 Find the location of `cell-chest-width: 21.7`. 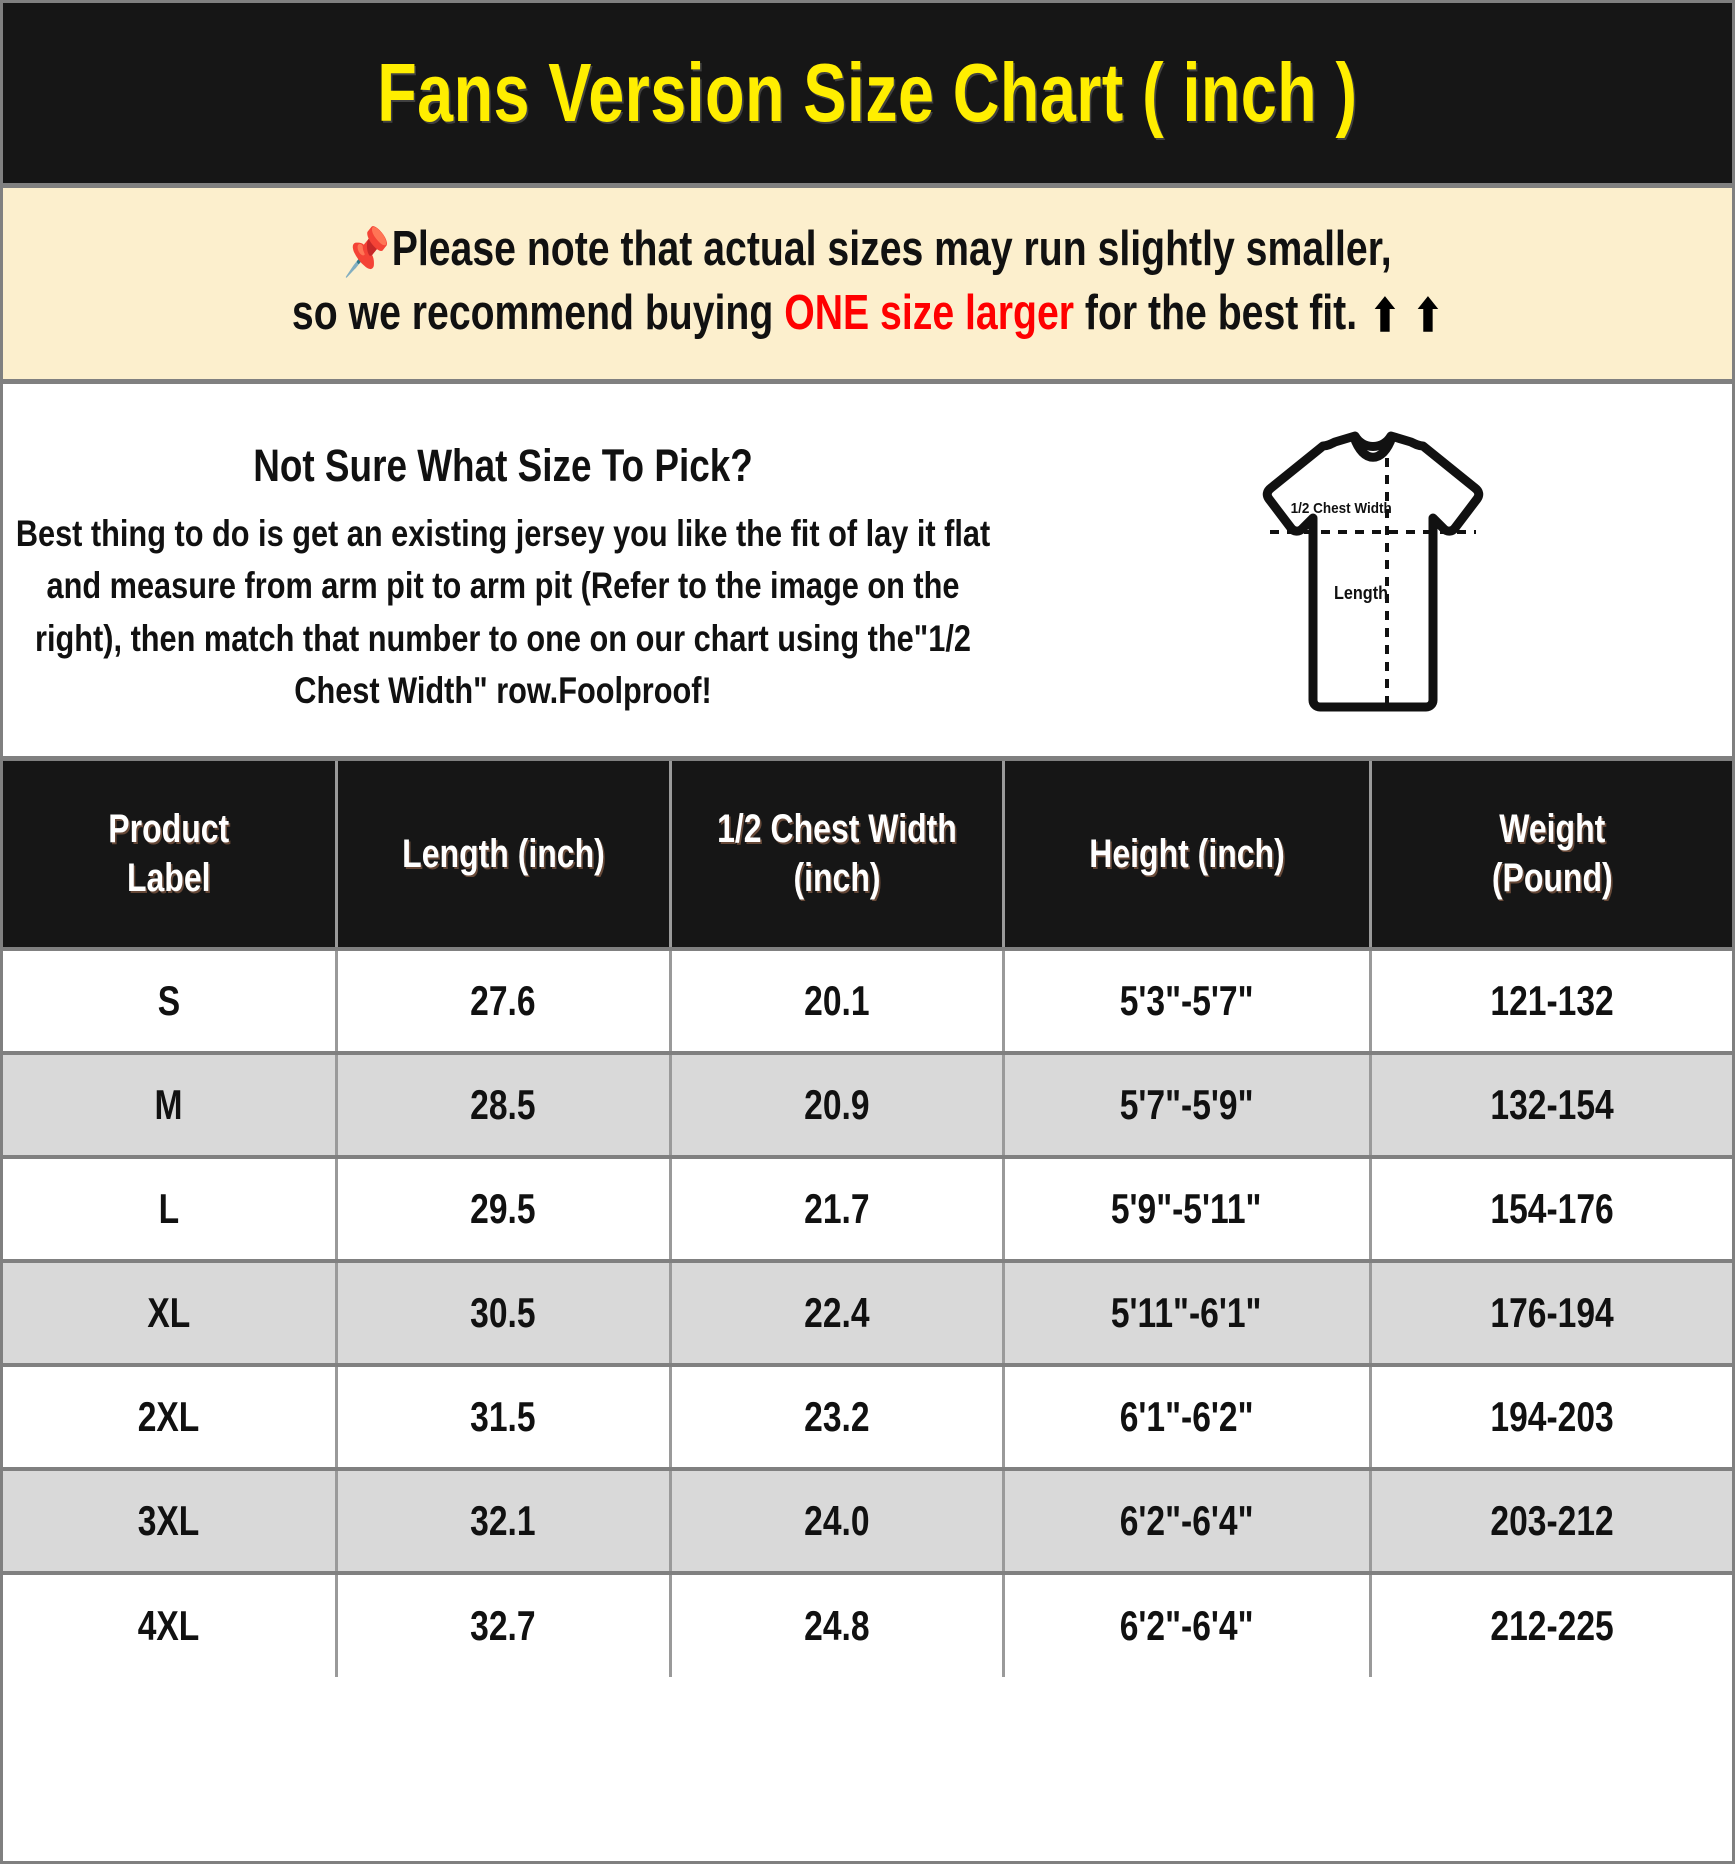

cell-chest-width: 21.7 is located at coordinates (837, 1210).